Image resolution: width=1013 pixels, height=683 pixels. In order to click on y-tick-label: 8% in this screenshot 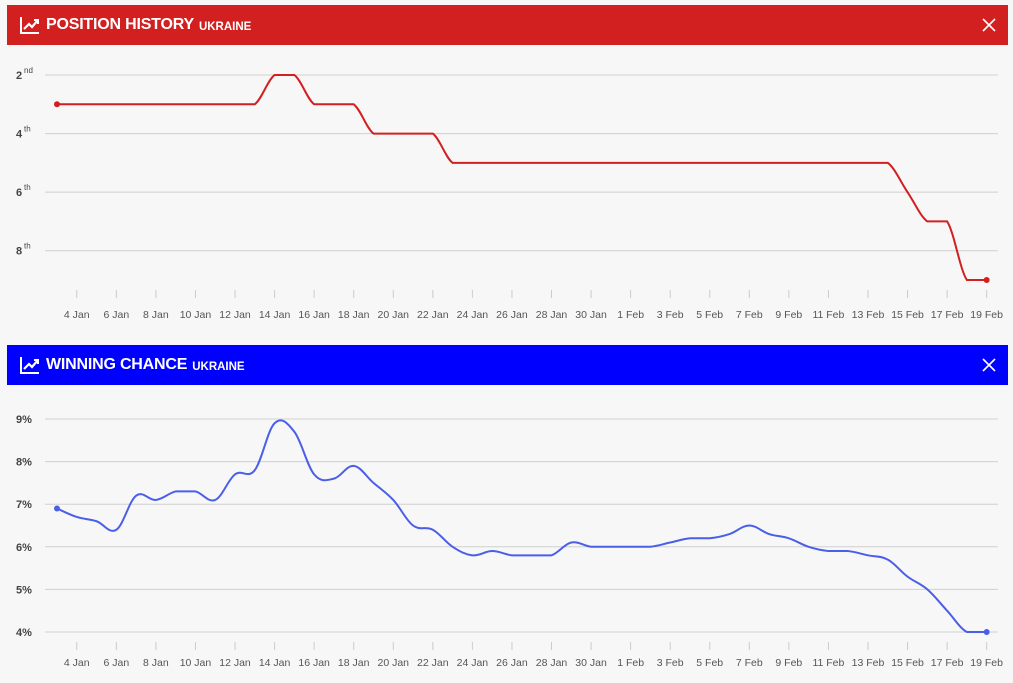, I will do `click(24, 463)`.